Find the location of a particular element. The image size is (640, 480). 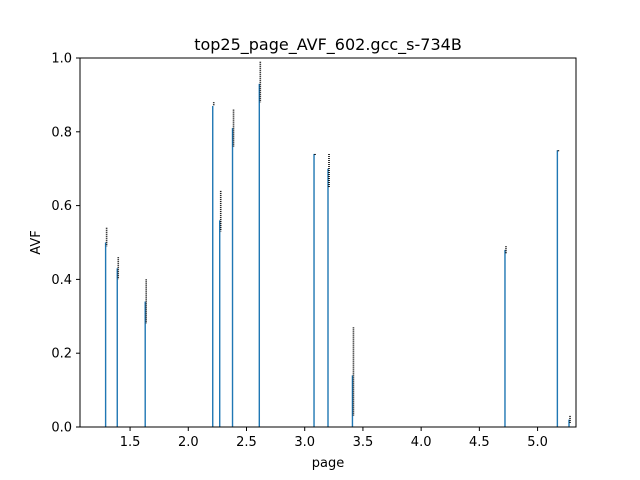

y-tick-label-4: 0.8 is located at coordinates (61, 132).